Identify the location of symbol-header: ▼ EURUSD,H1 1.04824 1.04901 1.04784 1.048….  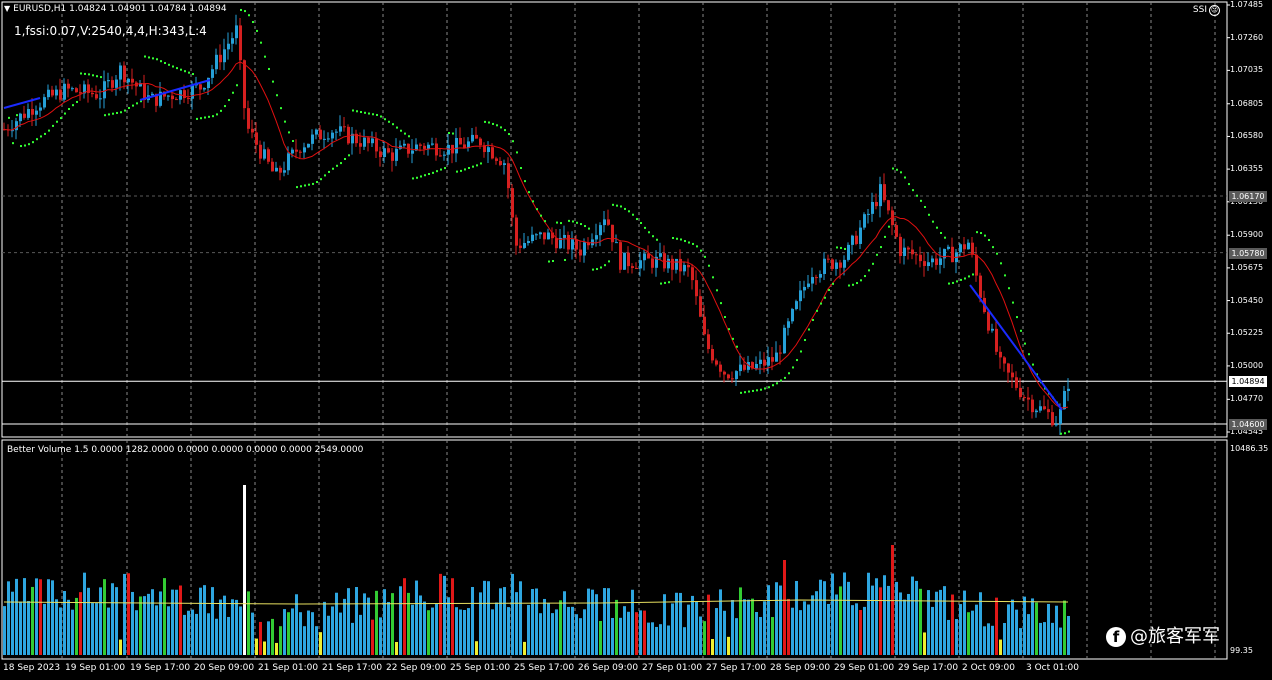
(115, 9).